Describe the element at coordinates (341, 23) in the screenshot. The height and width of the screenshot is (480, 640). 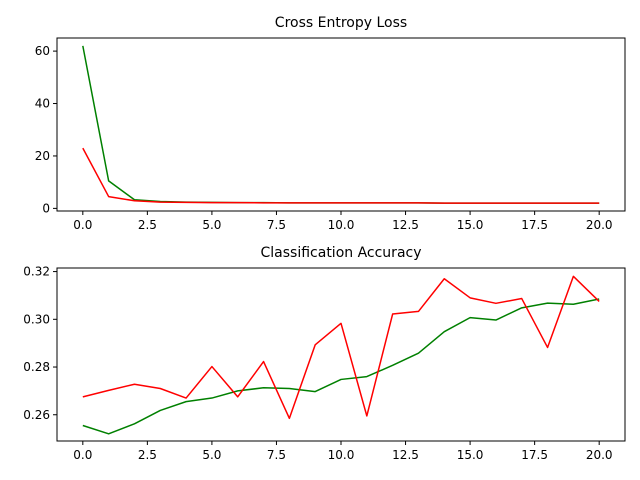
I see `chart-title: Cross Entropy Loss` at that location.